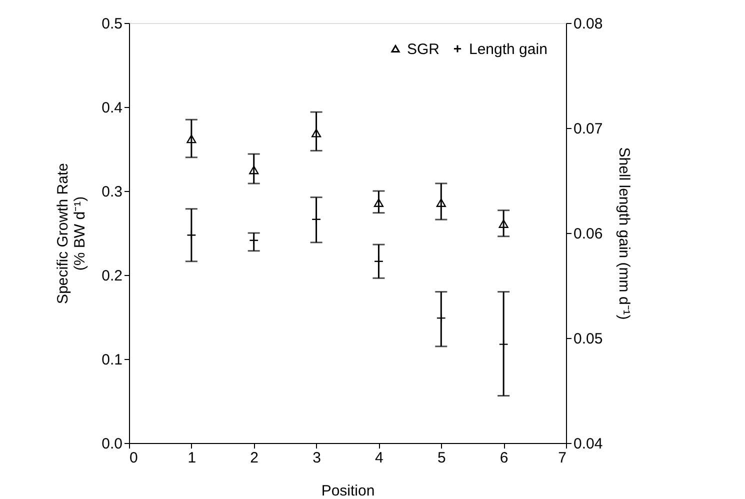 This screenshot has height=499, width=745. I want to click on x-tick-label: 2, so click(254, 458).